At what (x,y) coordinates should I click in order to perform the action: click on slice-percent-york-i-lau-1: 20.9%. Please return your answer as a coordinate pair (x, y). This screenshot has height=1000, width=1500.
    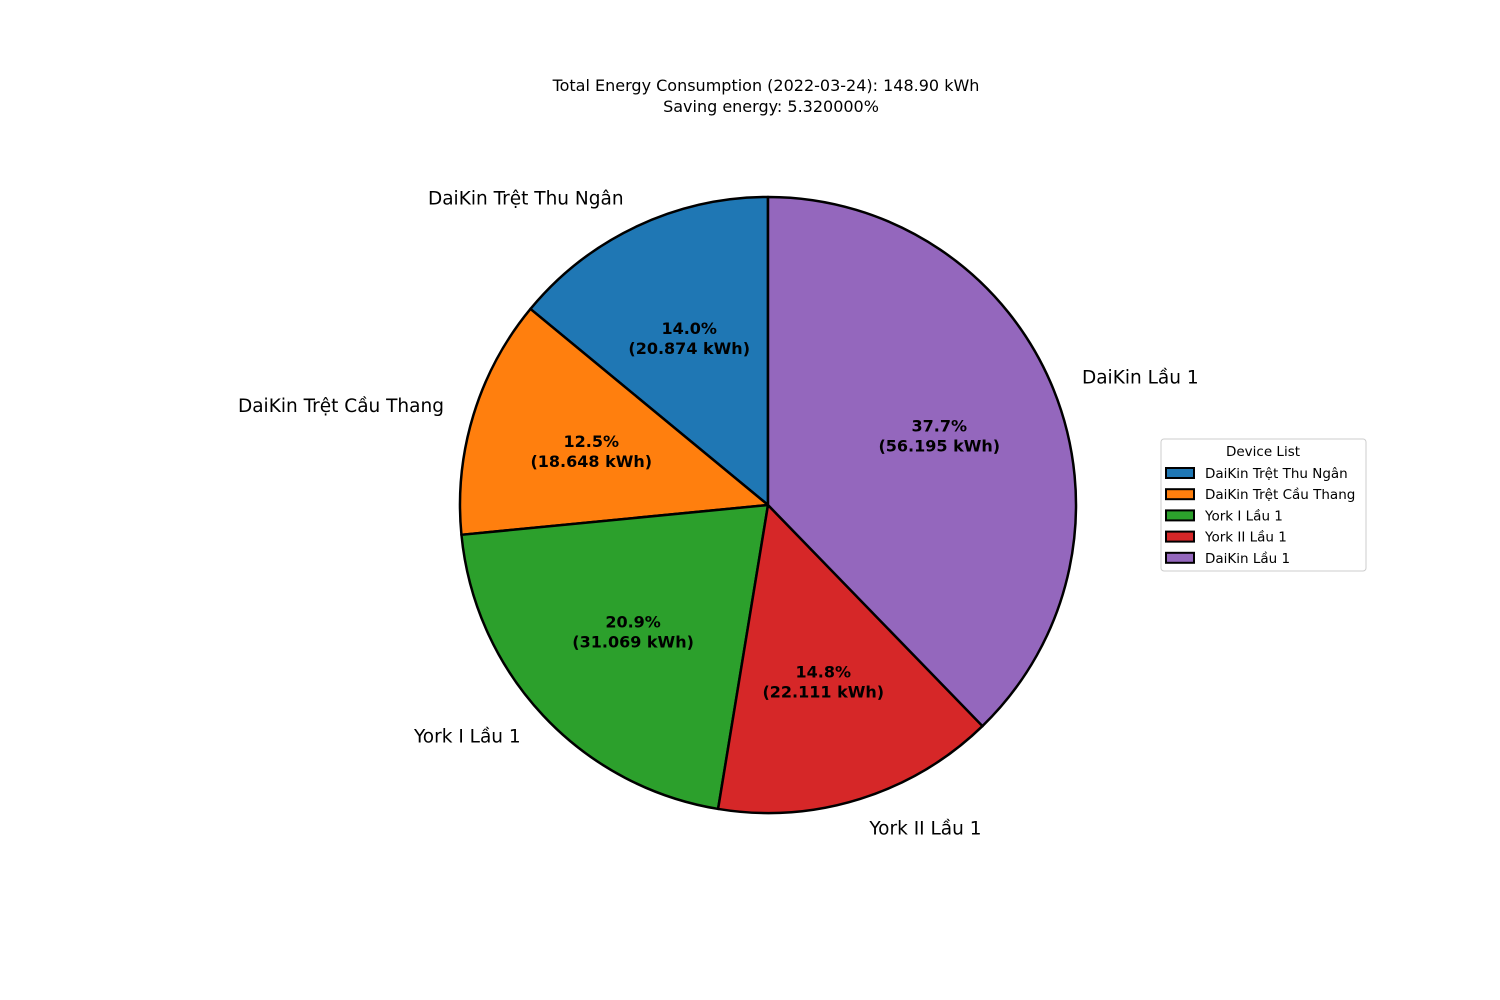
    Looking at the image, I should click on (633, 621).